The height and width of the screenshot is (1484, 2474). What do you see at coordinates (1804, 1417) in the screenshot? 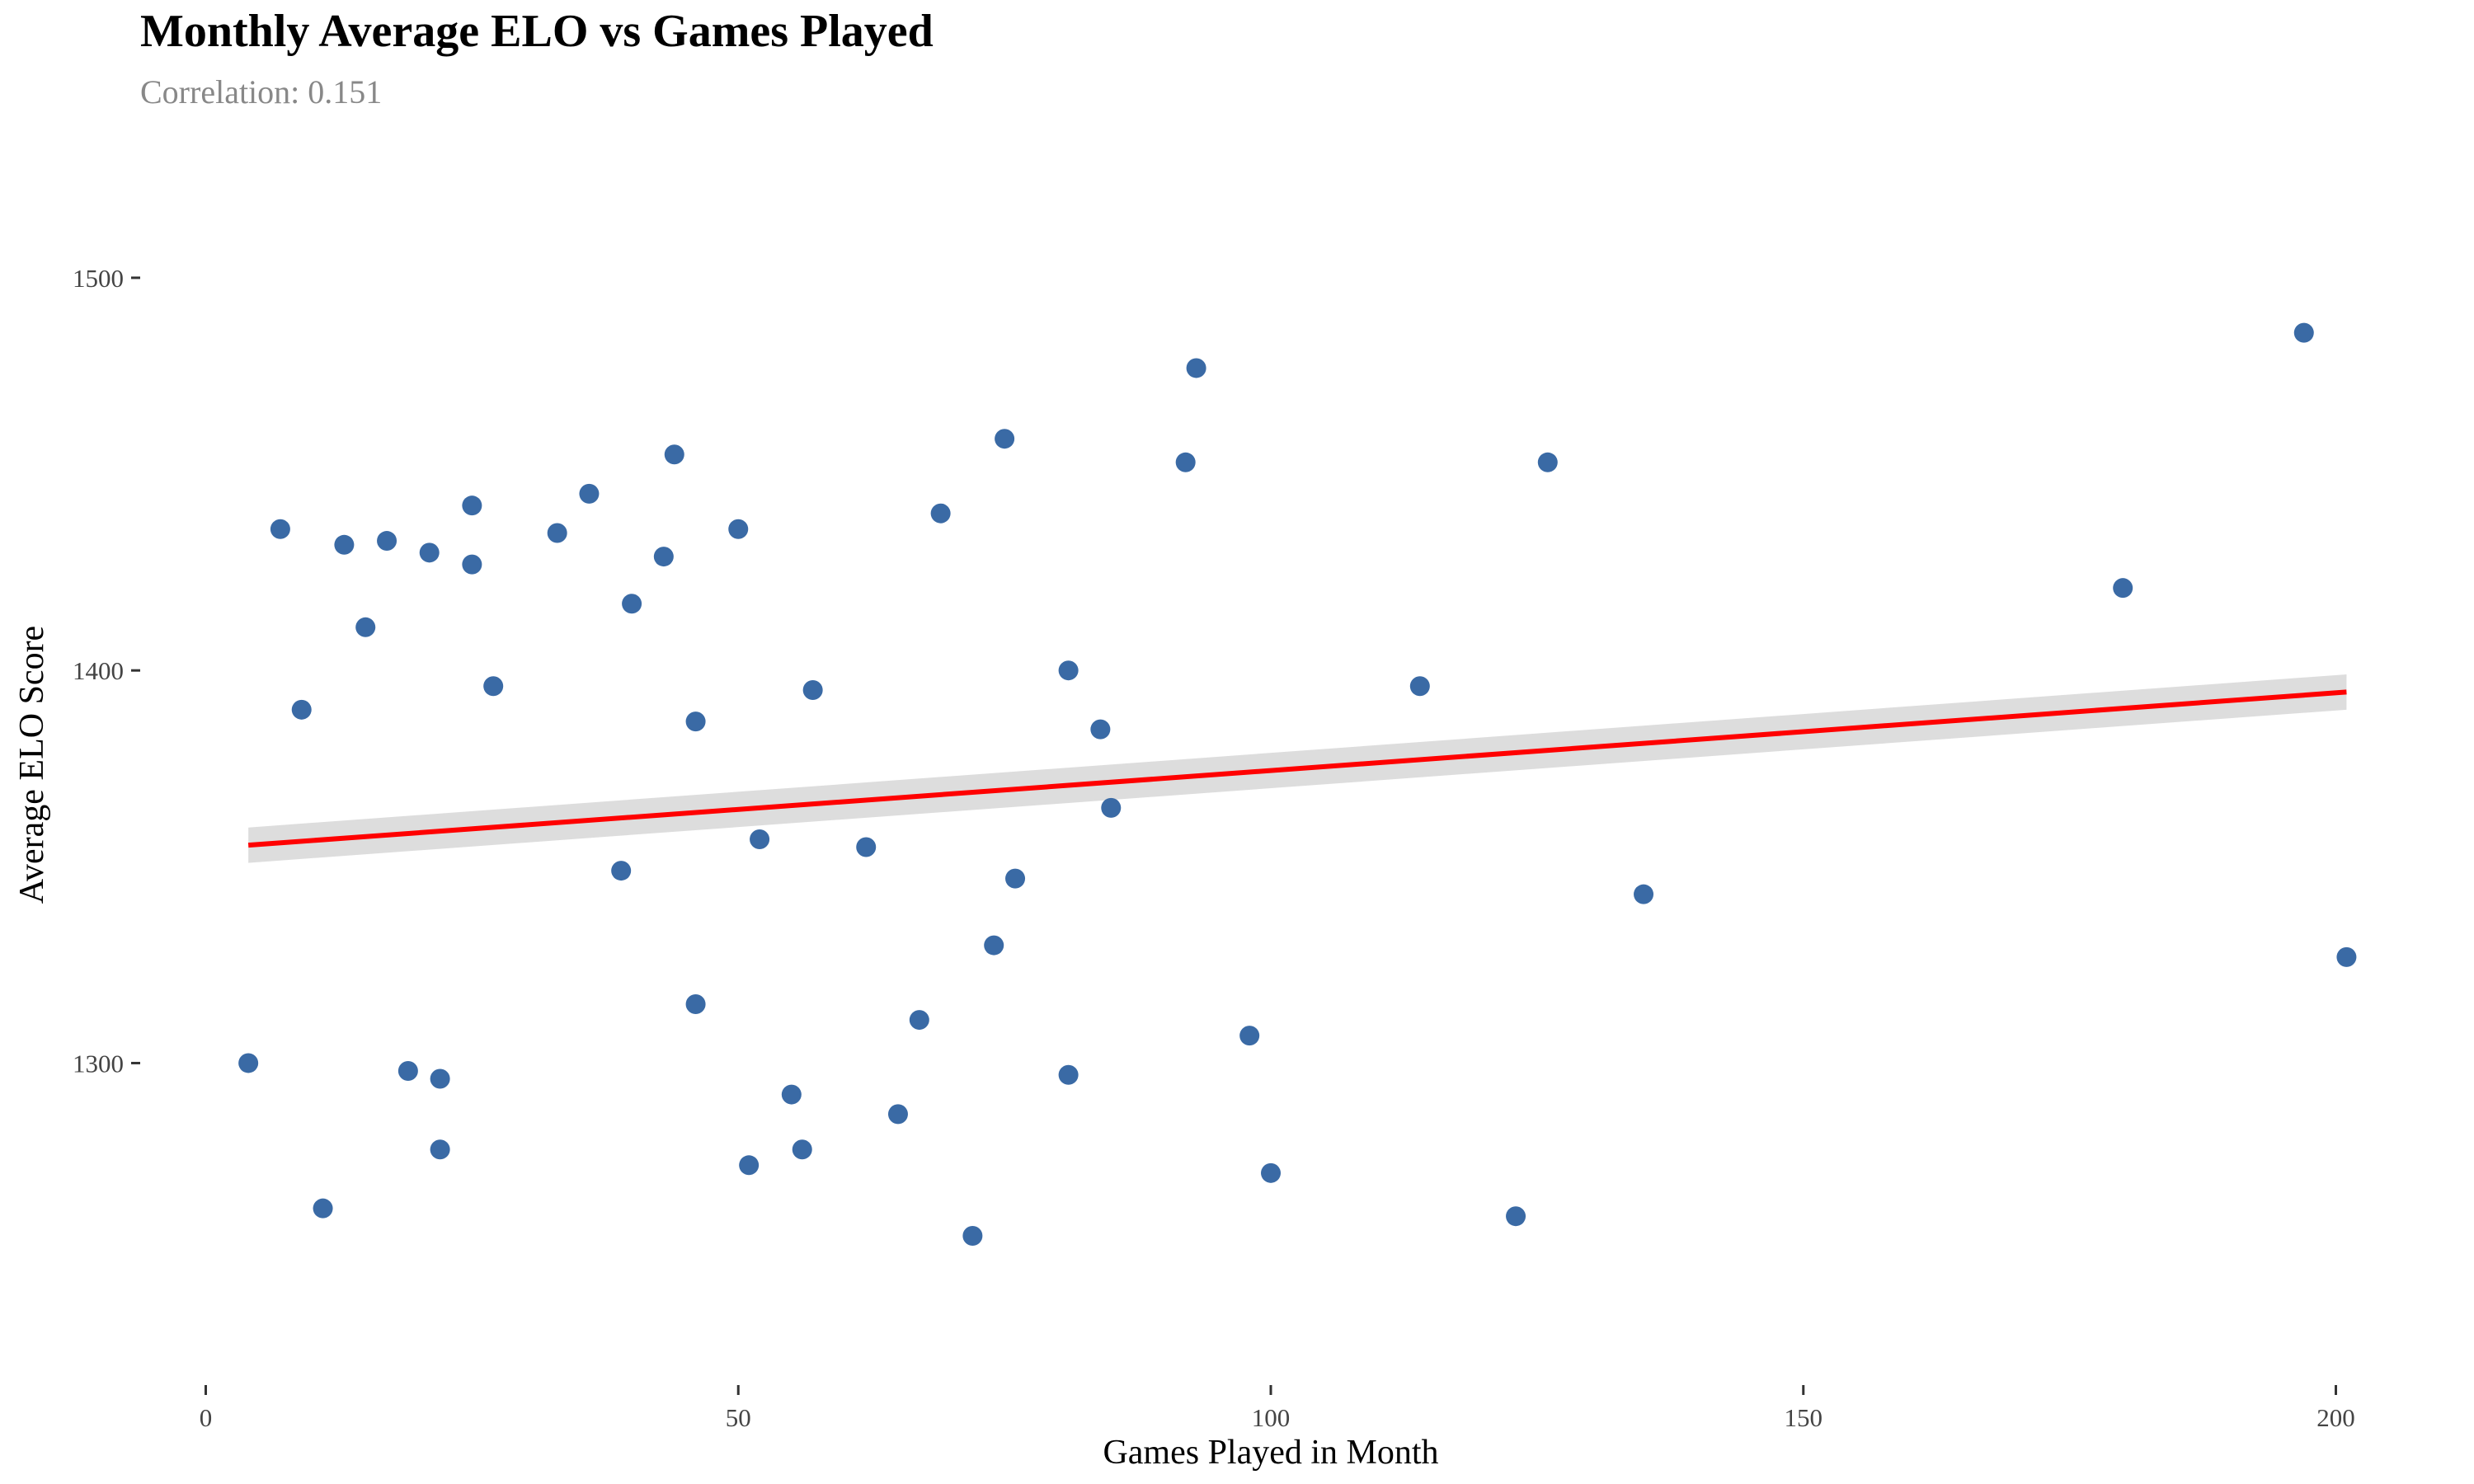
I see `x-tick-label: 150` at bounding box center [1804, 1417].